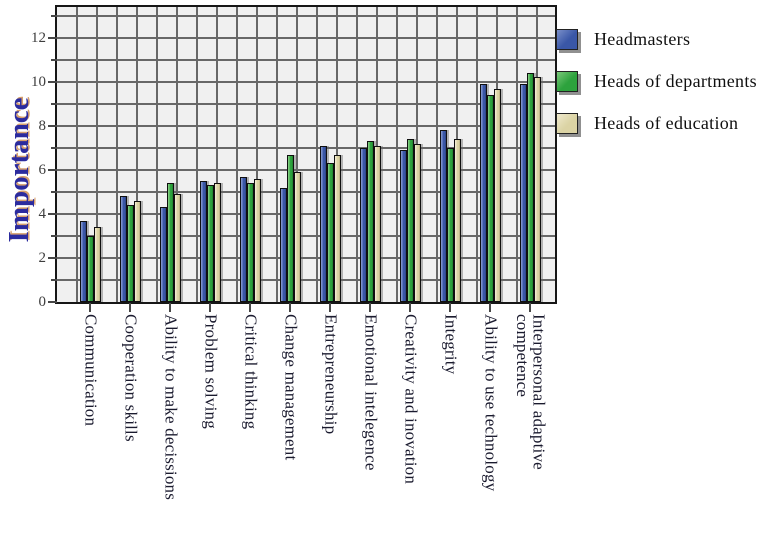 This screenshot has height=534, width=768. I want to click on y-axis-tick-label: 0, so click(42, 302).